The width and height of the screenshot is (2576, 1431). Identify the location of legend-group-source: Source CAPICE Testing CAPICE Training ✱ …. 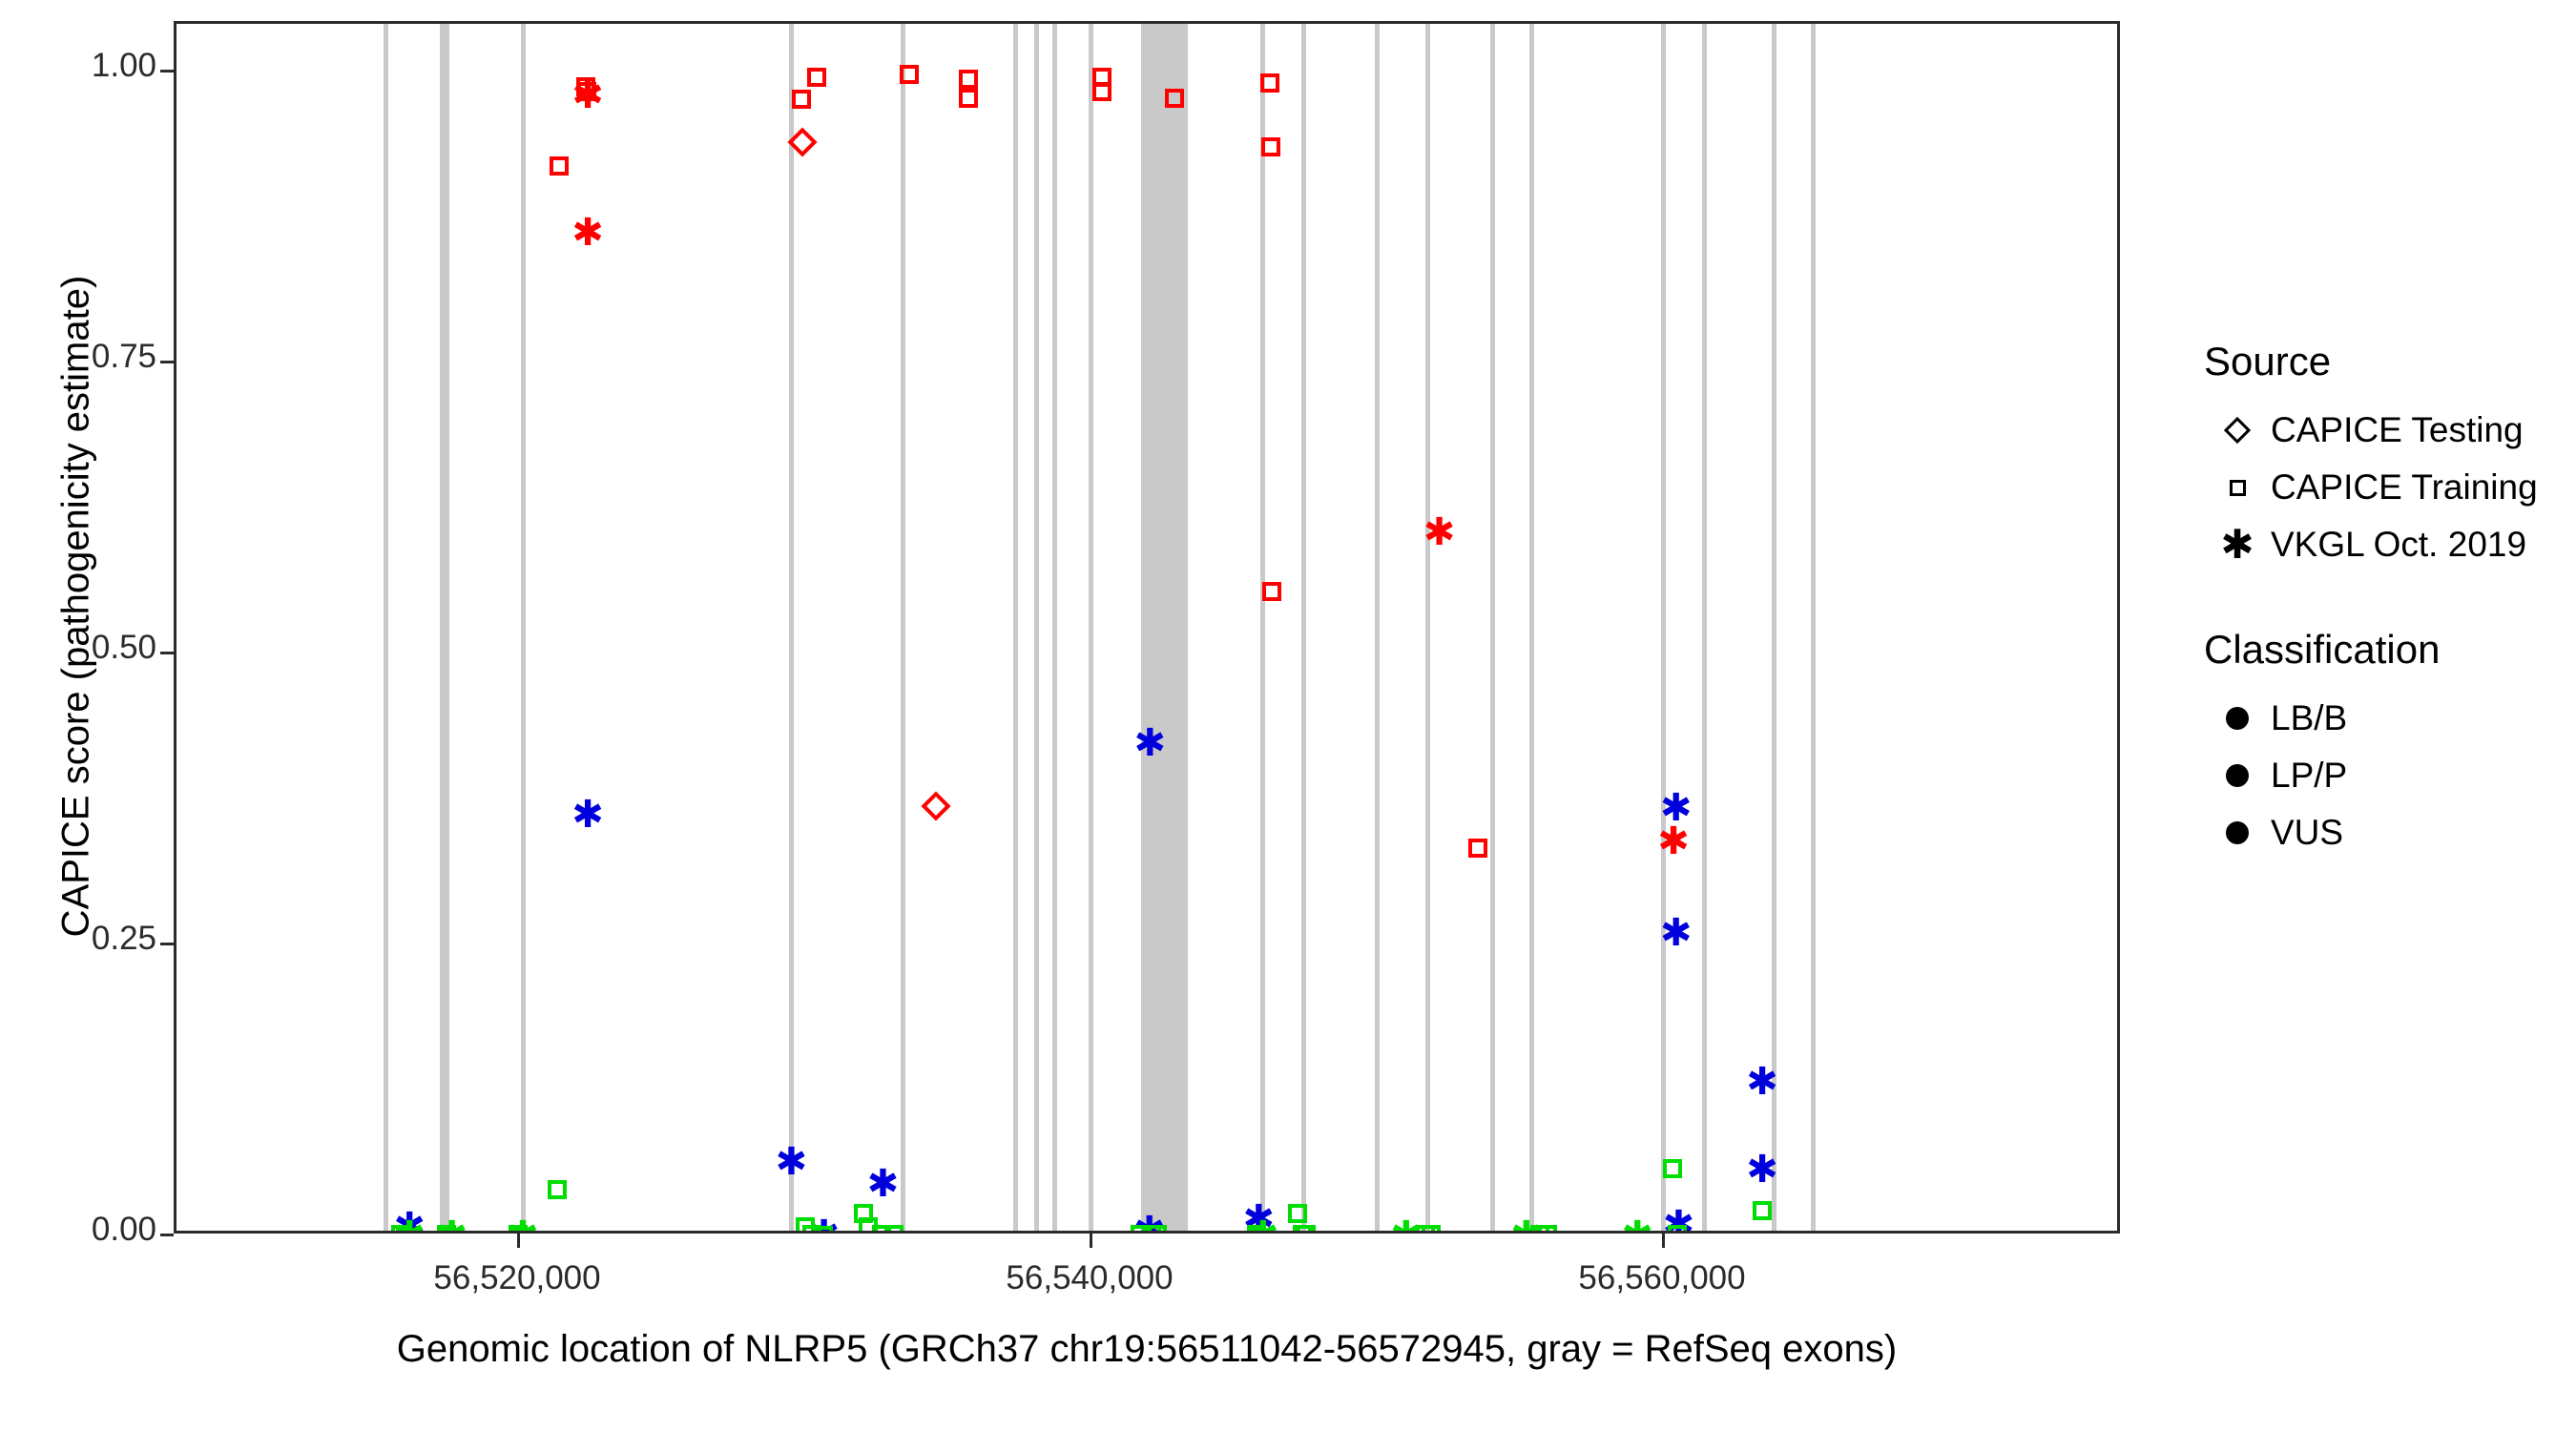
(2385, 456).